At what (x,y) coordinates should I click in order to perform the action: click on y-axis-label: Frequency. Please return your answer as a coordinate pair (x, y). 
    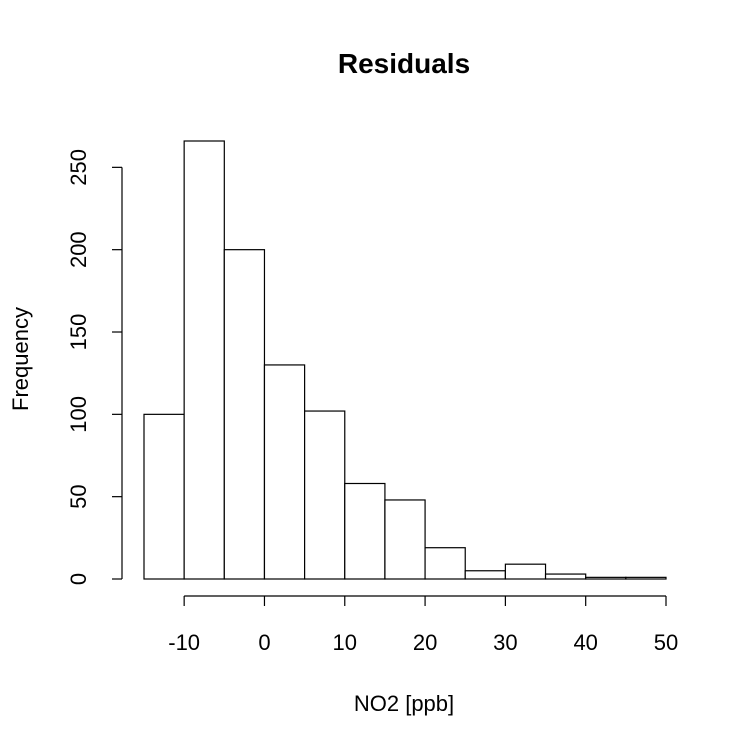
    Looking at the image, I should click on (20, 359).